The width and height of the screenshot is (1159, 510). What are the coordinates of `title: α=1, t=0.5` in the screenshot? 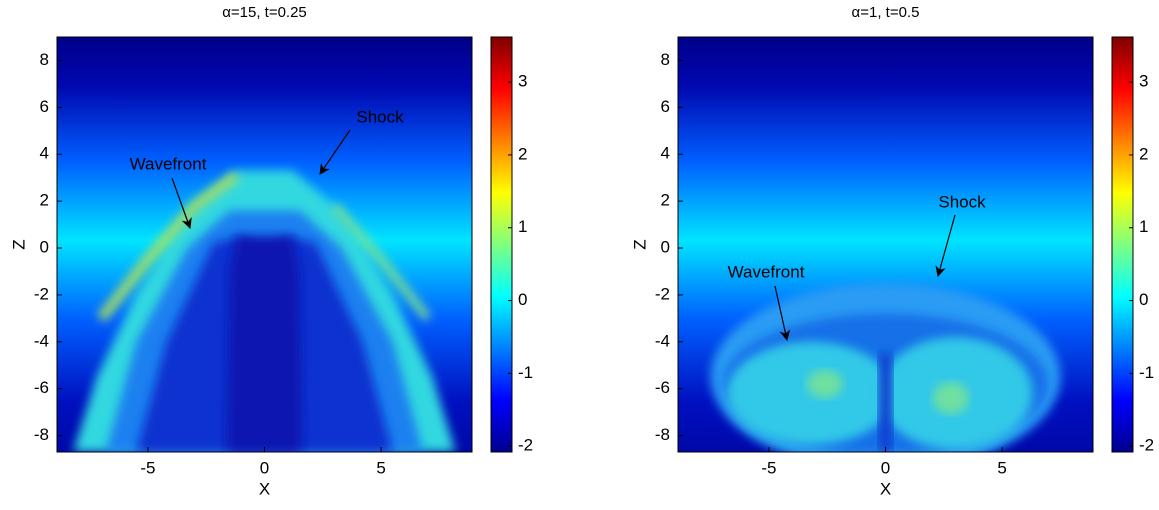 It's located at (886, 12).